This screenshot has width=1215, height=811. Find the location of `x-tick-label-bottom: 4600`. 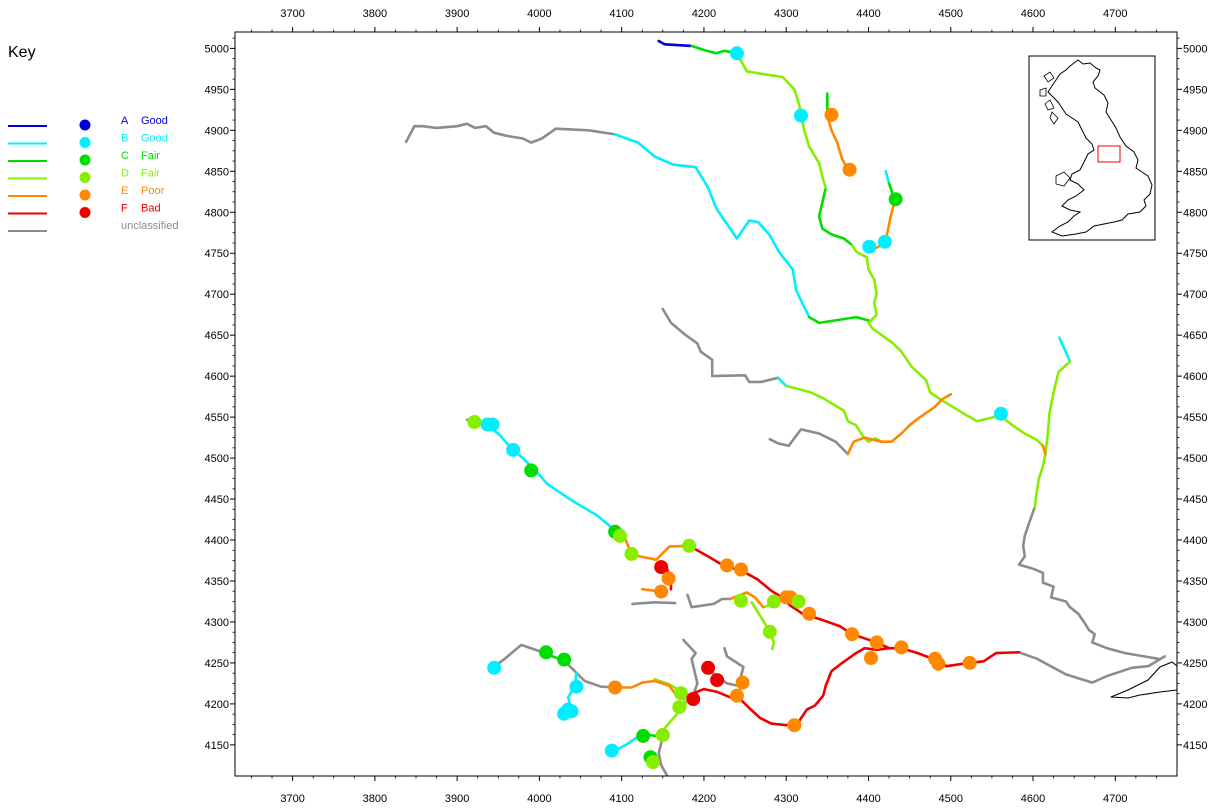

x-tick-label-bottom: 4600 is located at coordinates (1033, 799).